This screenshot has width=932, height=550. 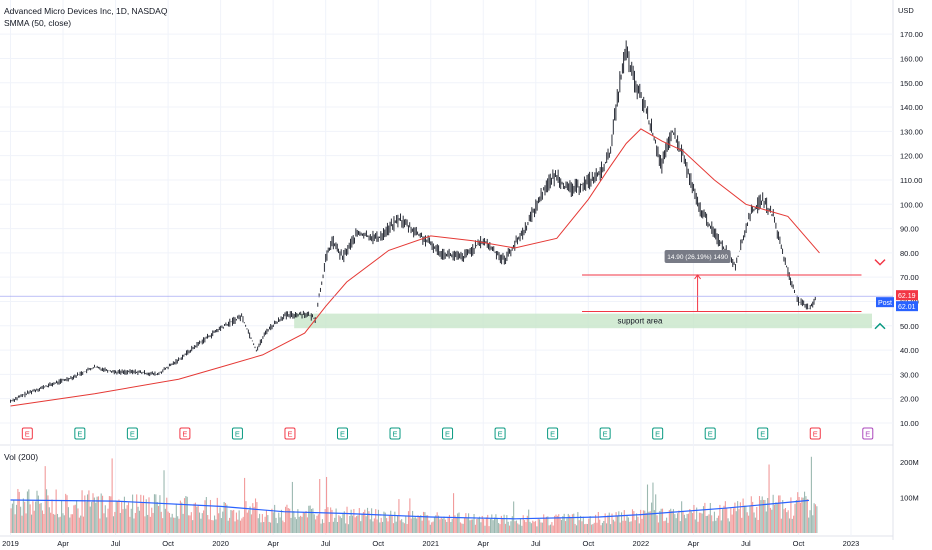 What do you see at coordinates (851, 543) in the screenshot?
I see `time-tick-label: 2023` at bounding box center [851, 543].